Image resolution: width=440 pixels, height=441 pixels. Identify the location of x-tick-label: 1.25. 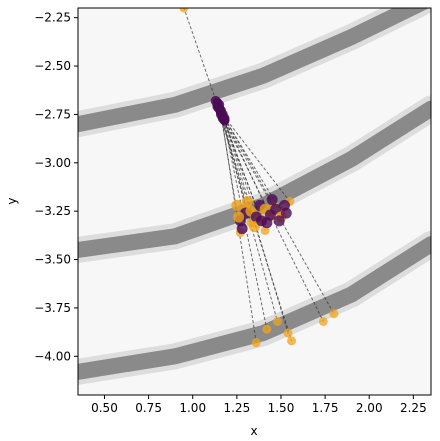
(236, 408).